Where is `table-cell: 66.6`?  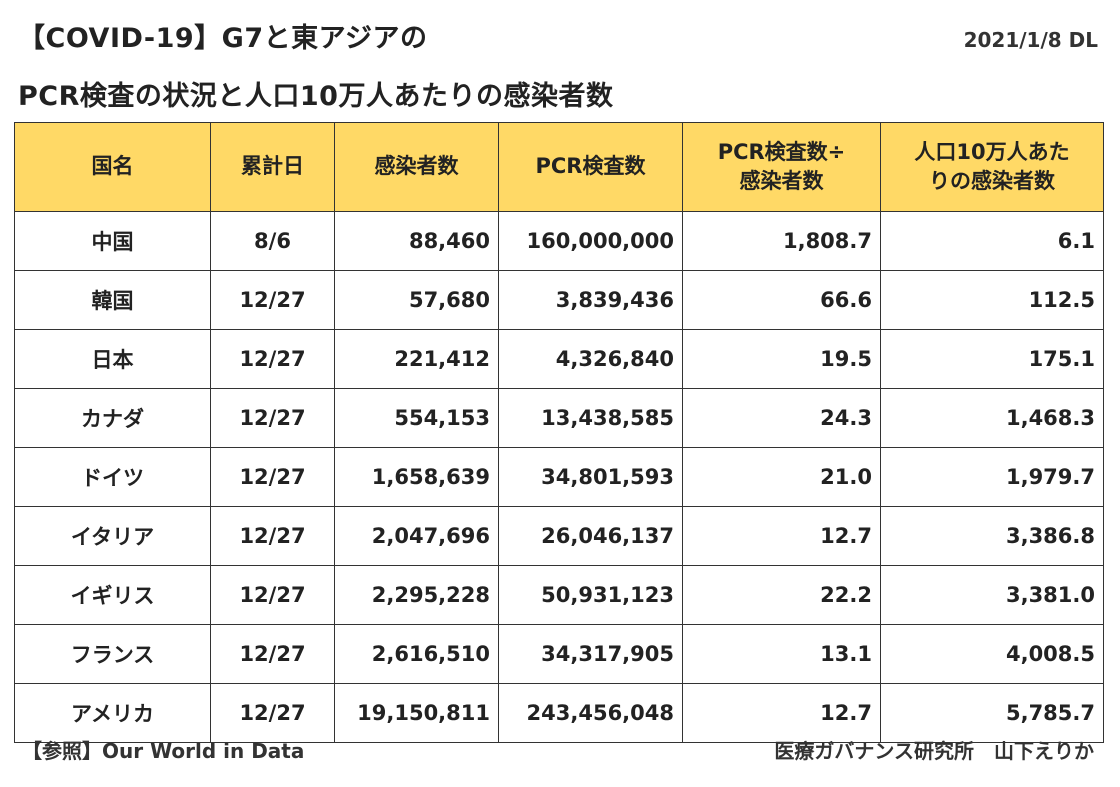 table-cell: 66.6 is located at coordinates (781, 300).